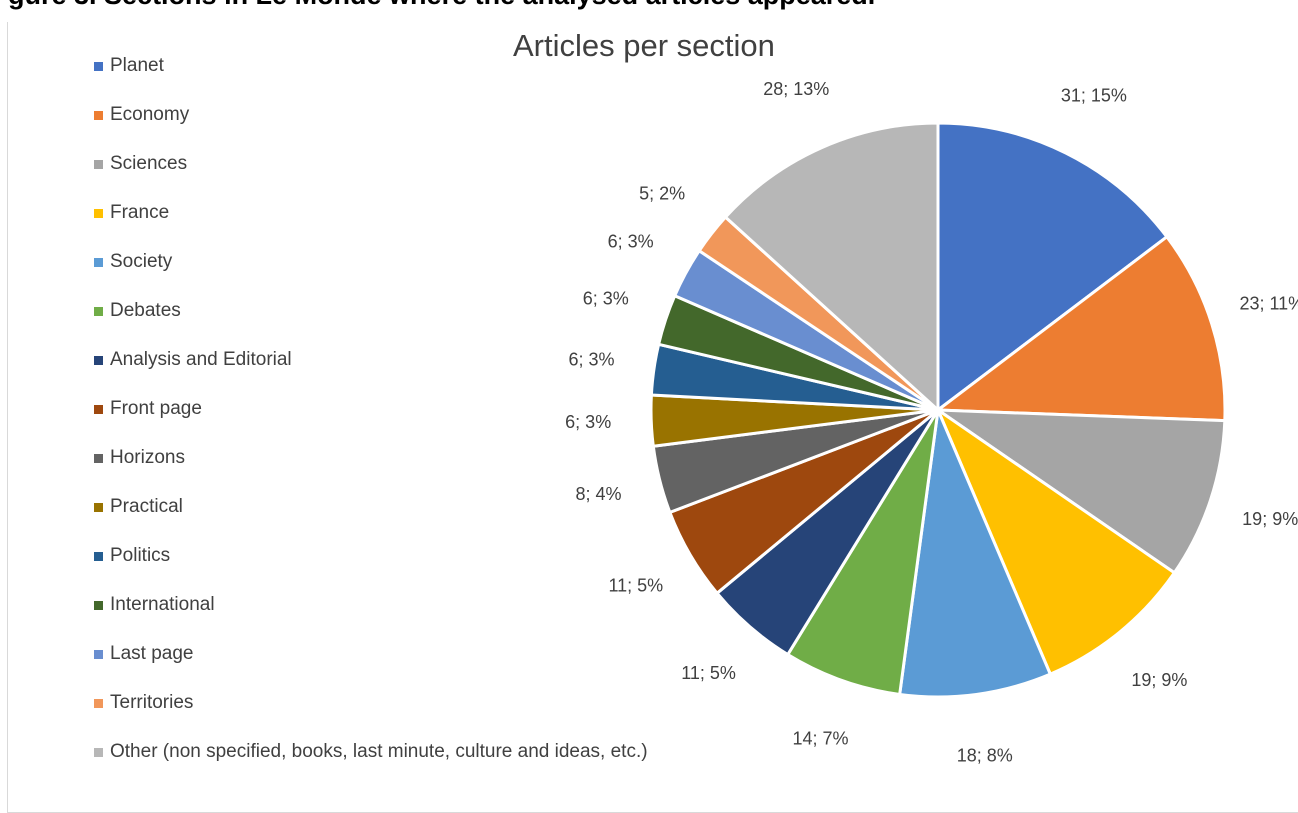 The height and width of the screenshot is (813, 1298). What do you see at coordinates (152, 702) in the screenshot?
I see `legend-label-13: Territories` at bounding box center [152, 702].